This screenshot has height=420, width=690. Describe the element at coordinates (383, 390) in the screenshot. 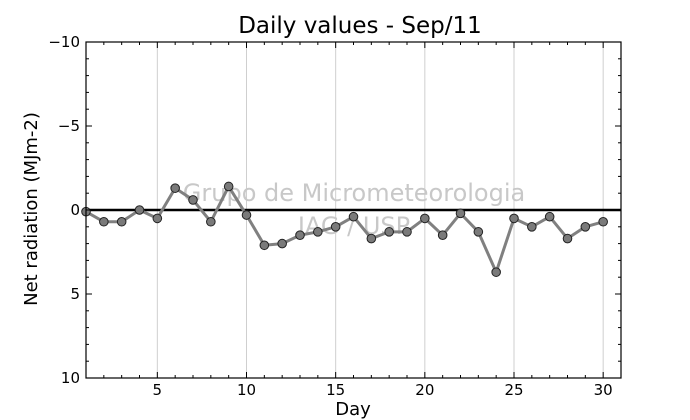

I see `x-tick-labels: 5 10 15 20 25 30` at that location.